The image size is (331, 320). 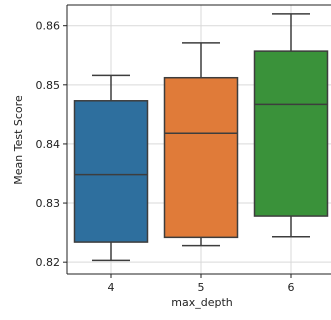 What do you see at coordinates (48, 203) in the screenshot?
I see `y-tick-label: 0.83` at bounding box center [48, 203].